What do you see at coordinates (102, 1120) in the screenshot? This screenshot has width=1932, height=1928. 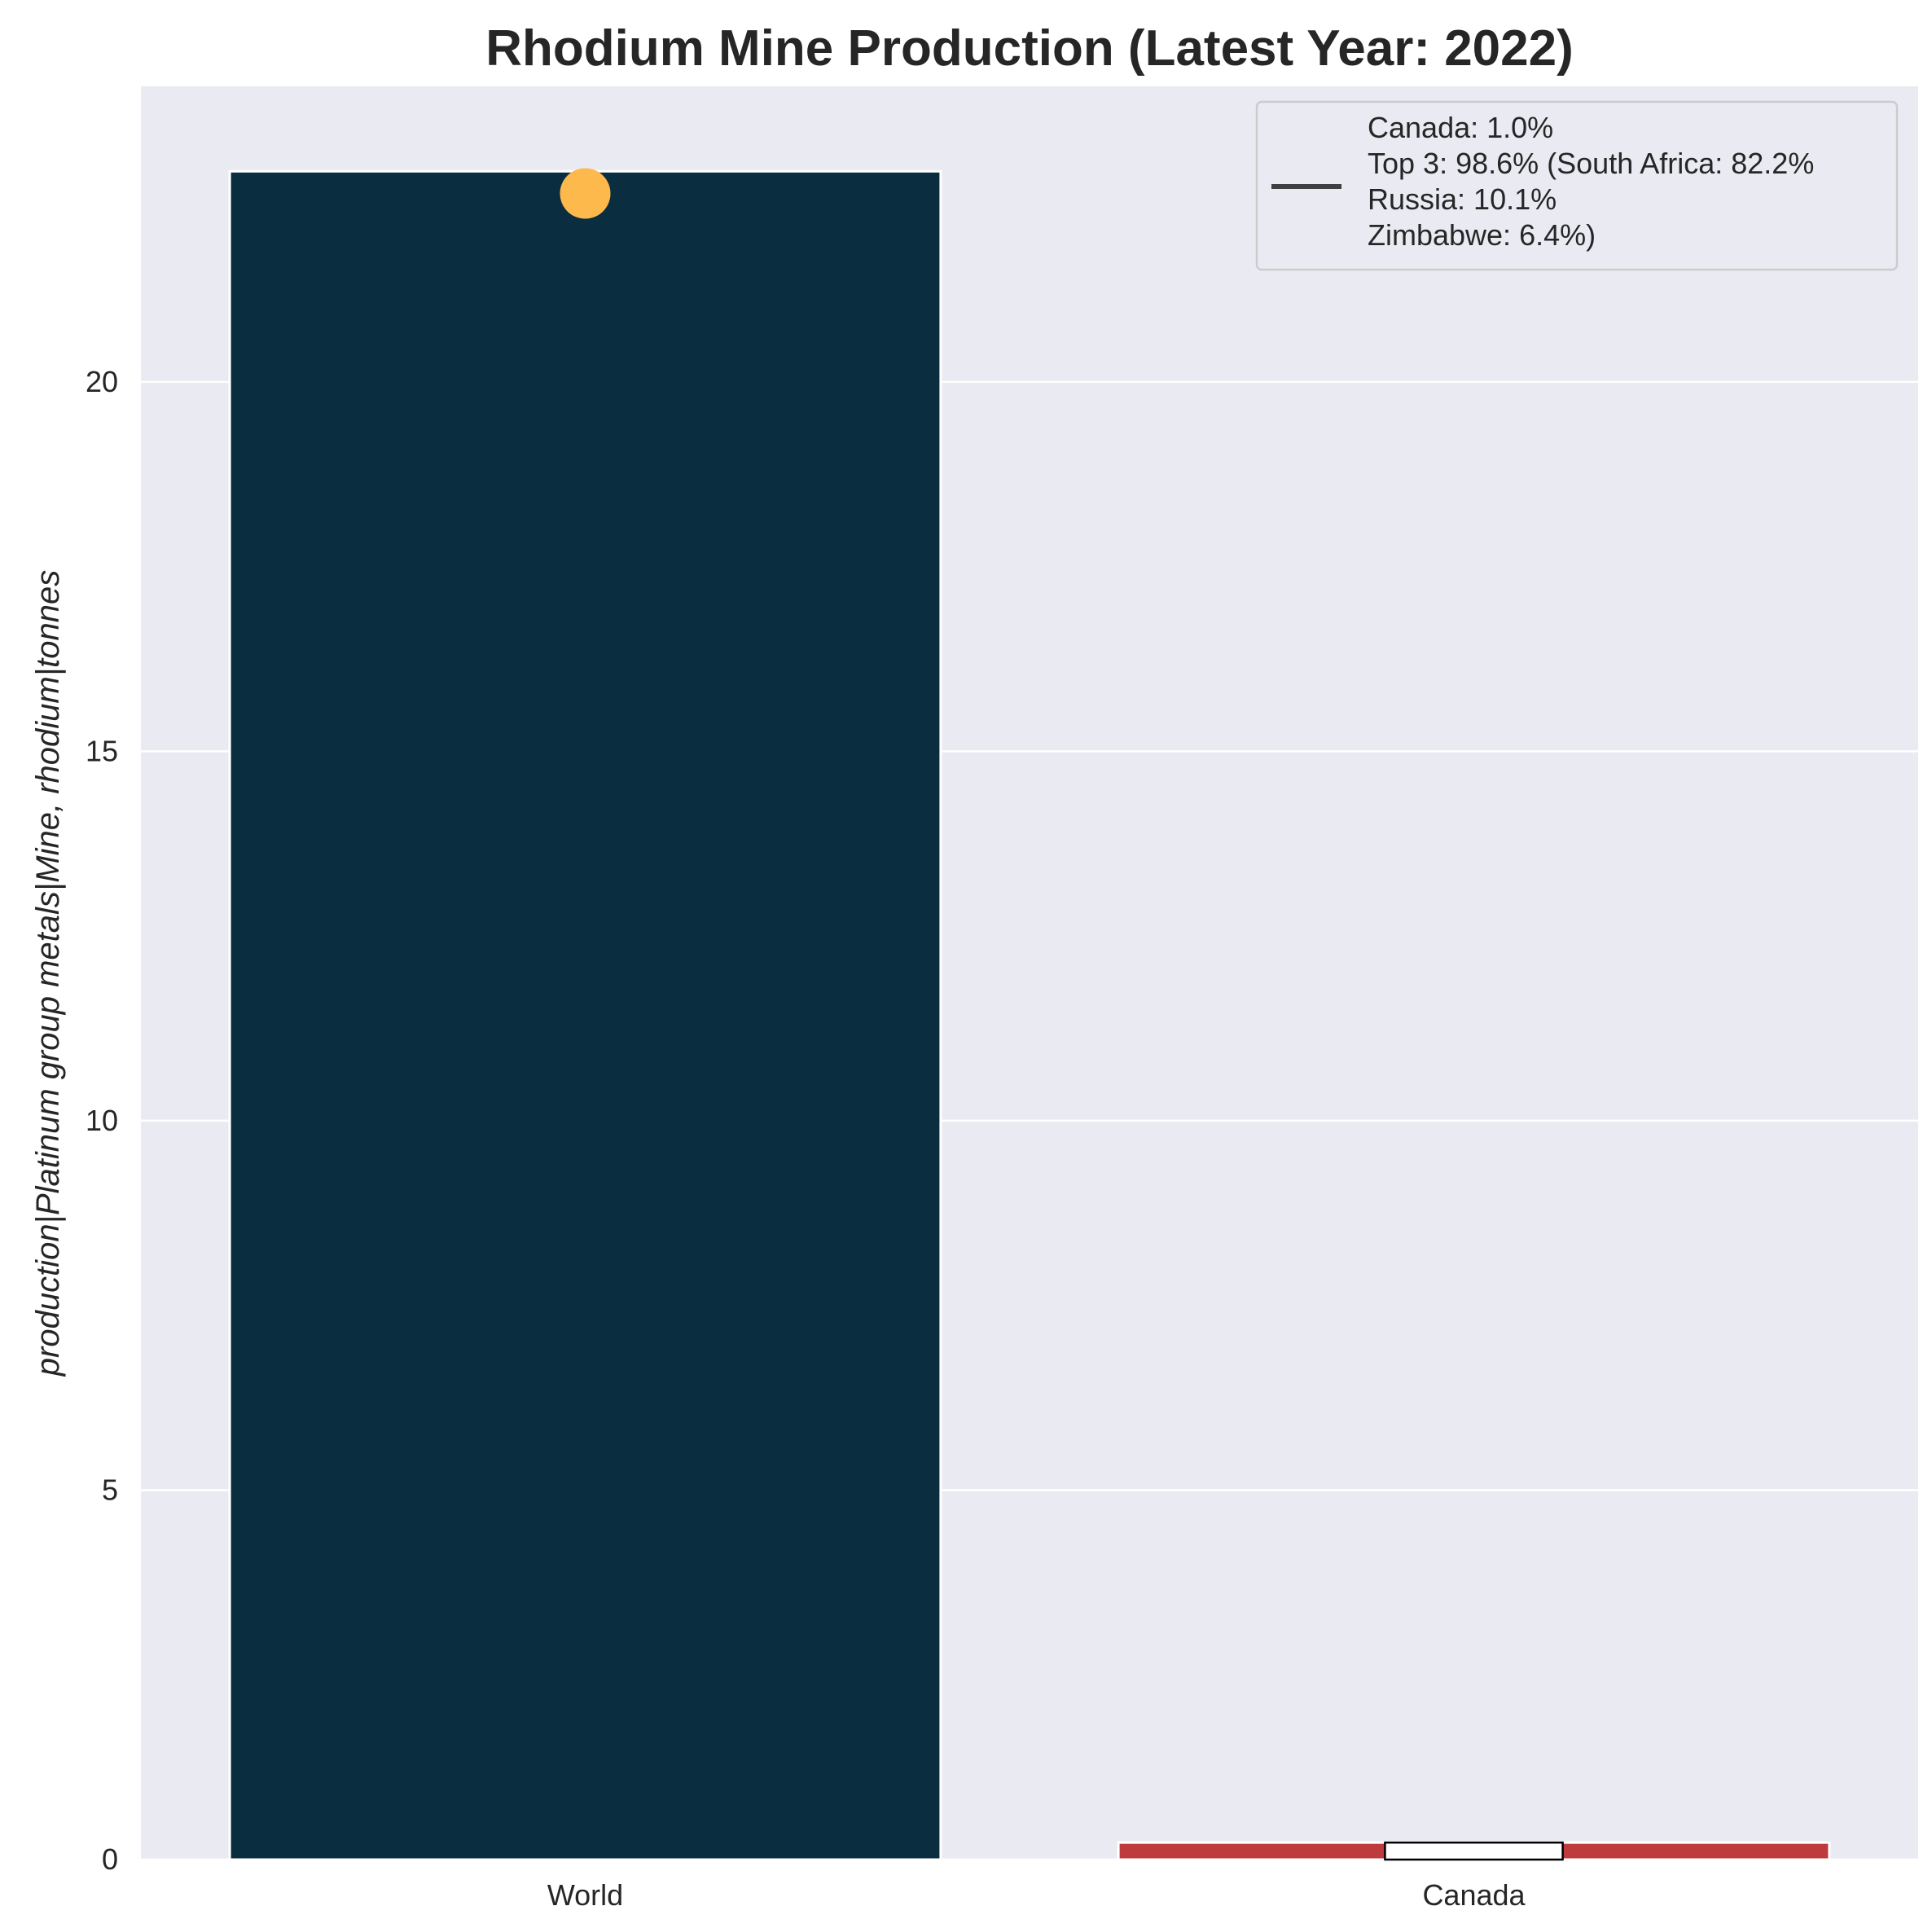 I see `y-tick-label: 10` at bounding box center [102, 1120].